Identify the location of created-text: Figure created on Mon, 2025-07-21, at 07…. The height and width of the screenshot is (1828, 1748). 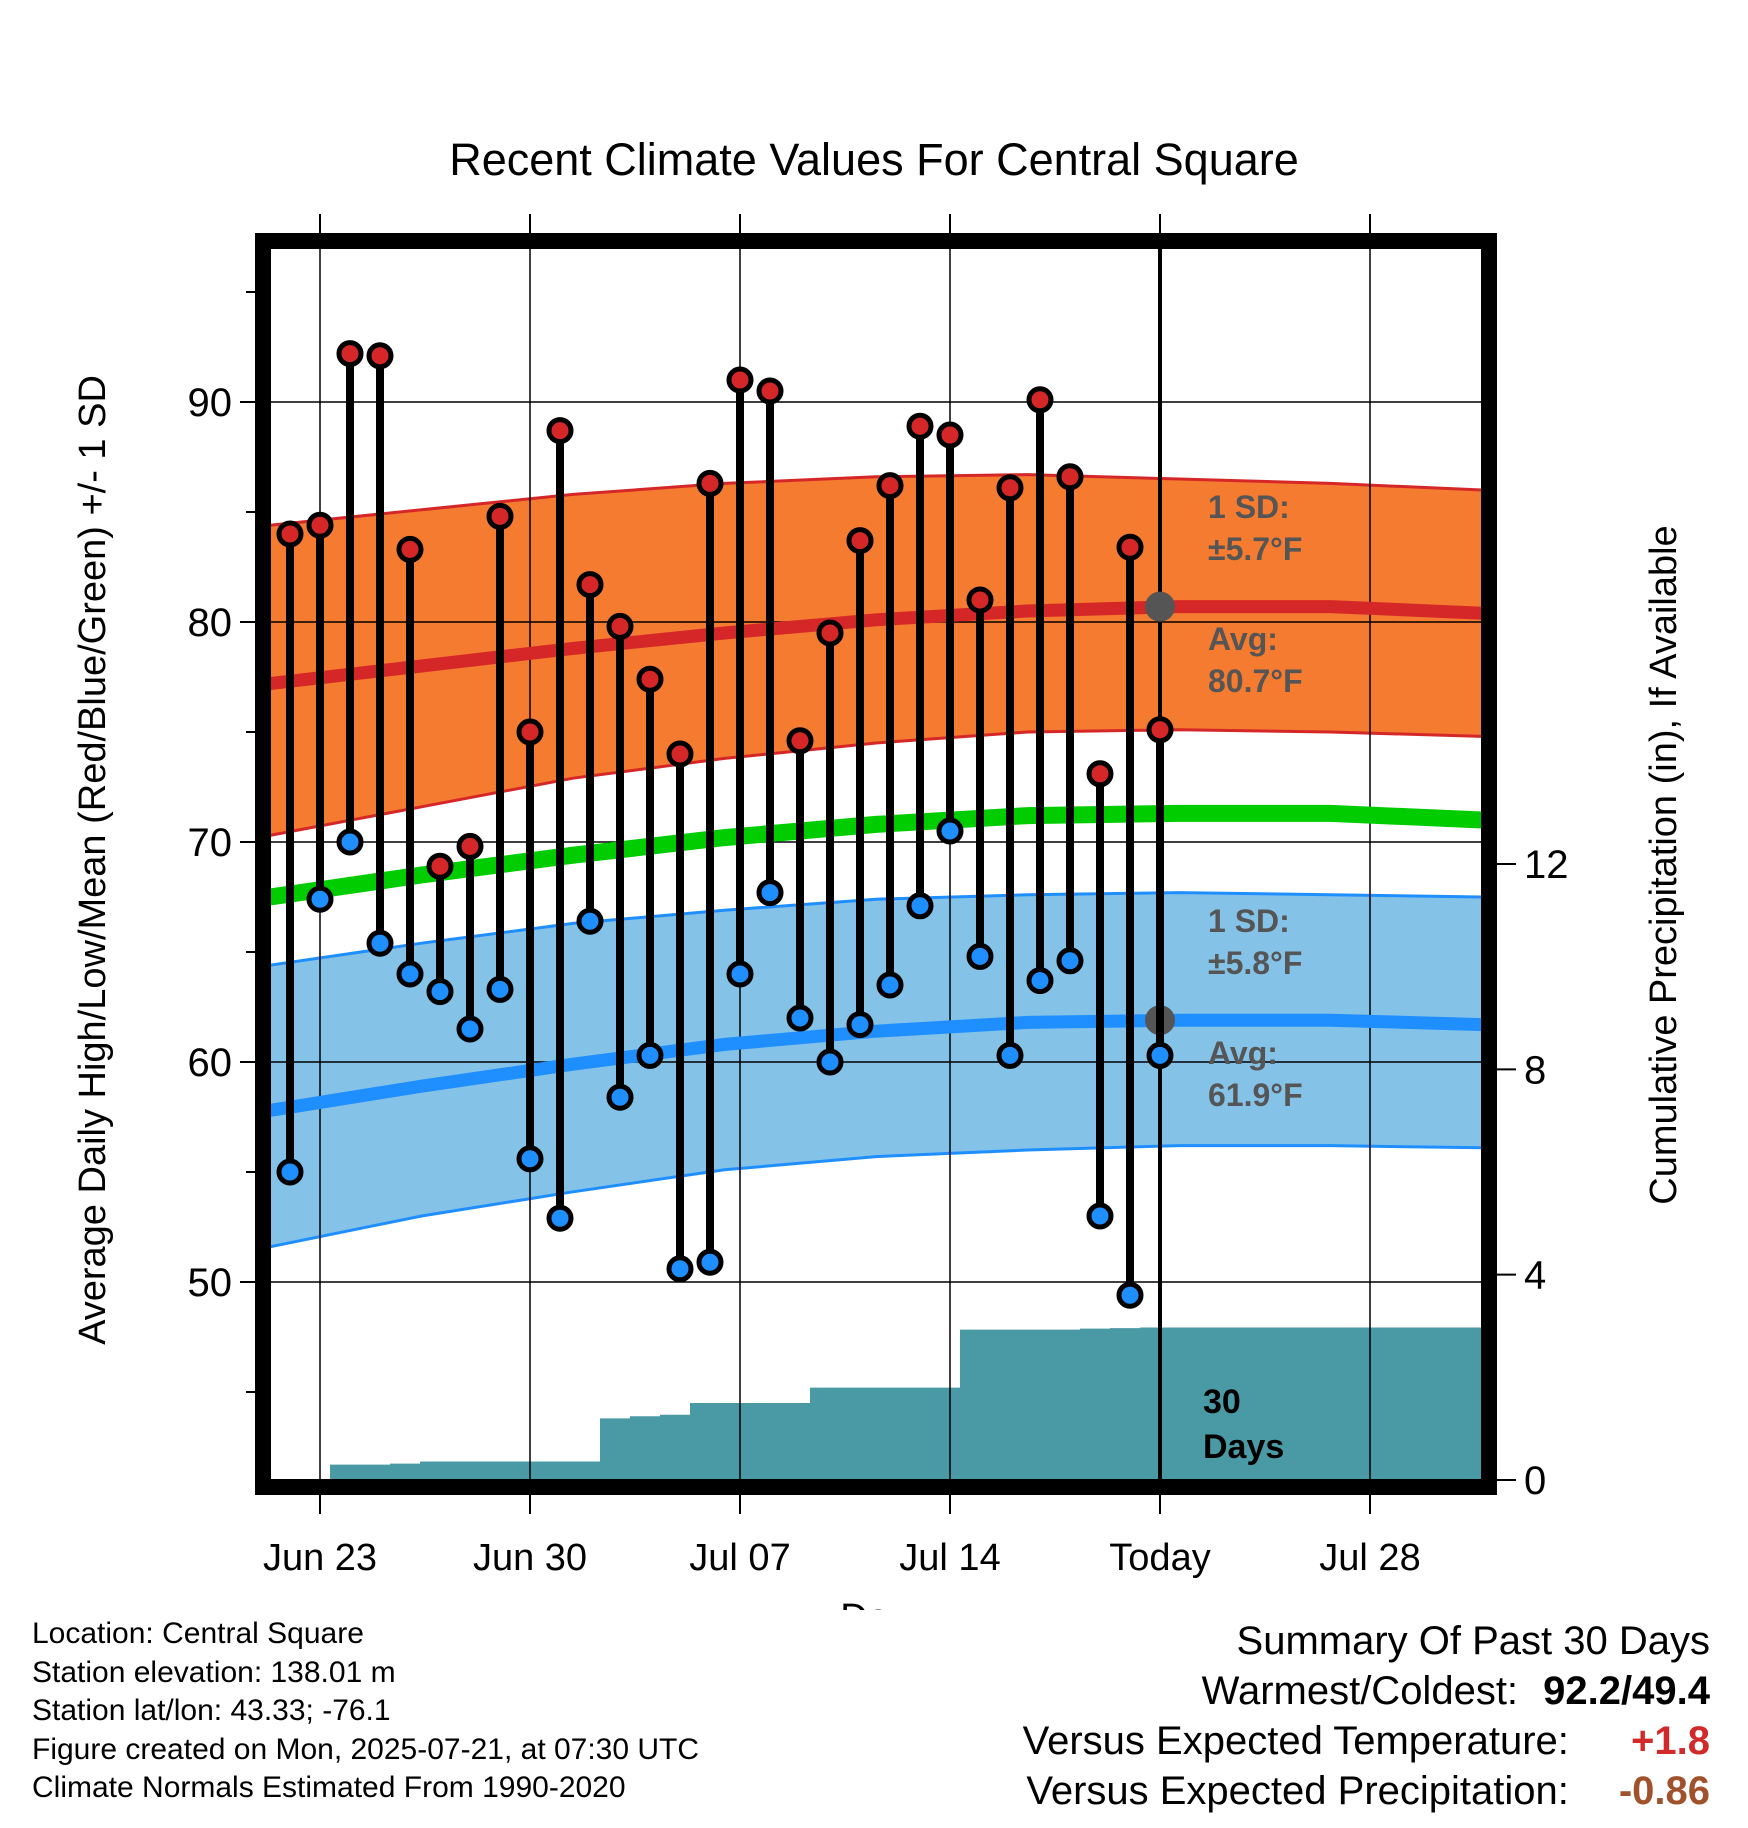
(366, 1749).